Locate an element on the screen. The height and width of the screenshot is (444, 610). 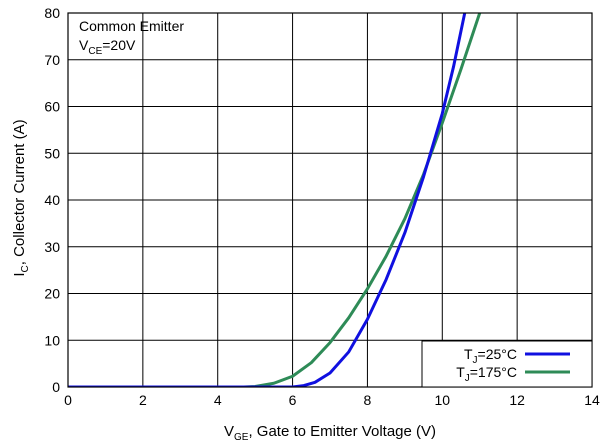
legend-175c-sub: J is located at coordinates (467, 378).